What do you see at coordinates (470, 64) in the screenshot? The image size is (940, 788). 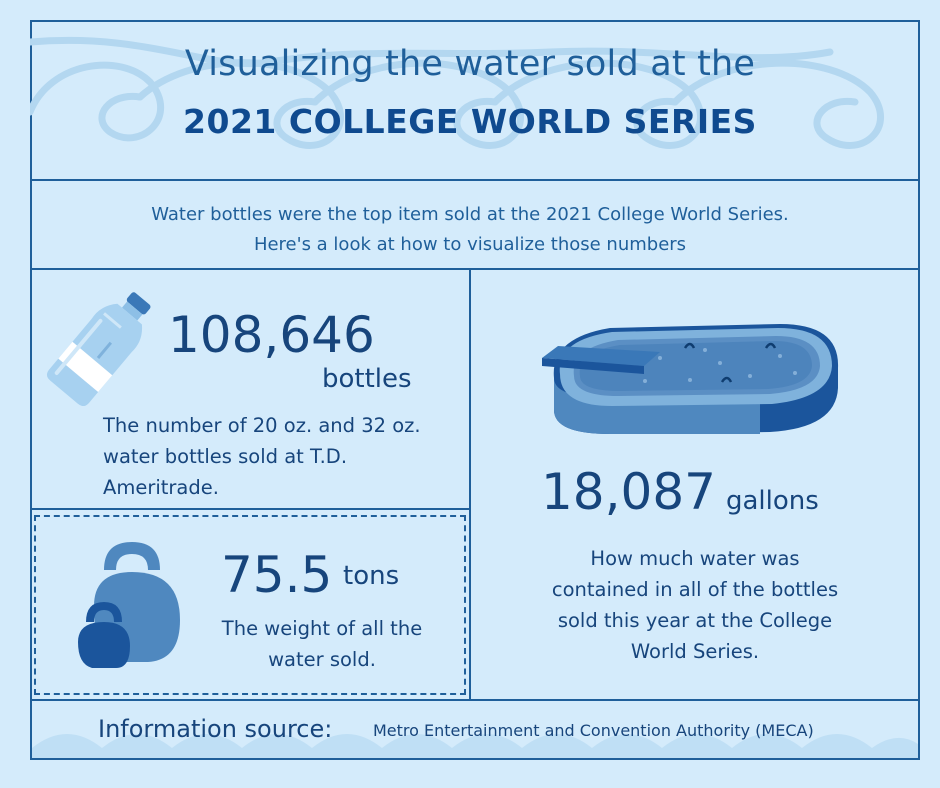 I see `page-title: Visualizing the water sold at the` at bounding box center [470, 64].